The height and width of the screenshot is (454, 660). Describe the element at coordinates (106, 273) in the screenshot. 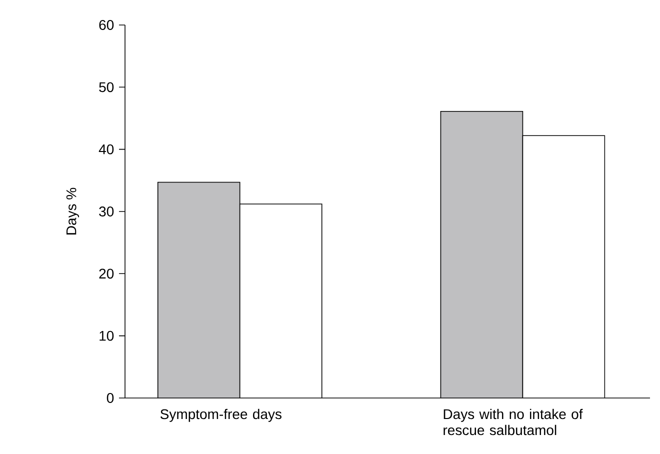

I see `y-tick-label: 20` at that location.